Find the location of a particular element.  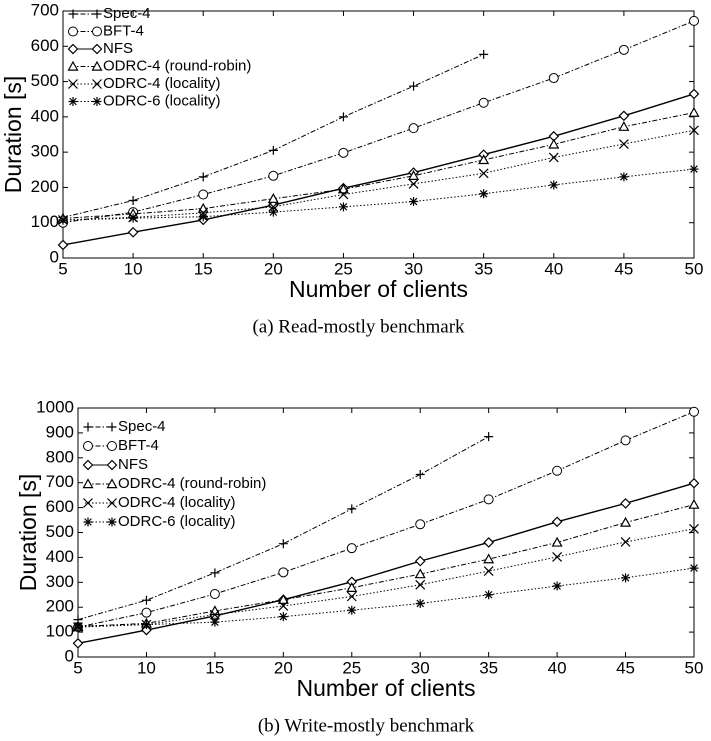

x-tick-label: 5 is located at coordinates (62, 268).